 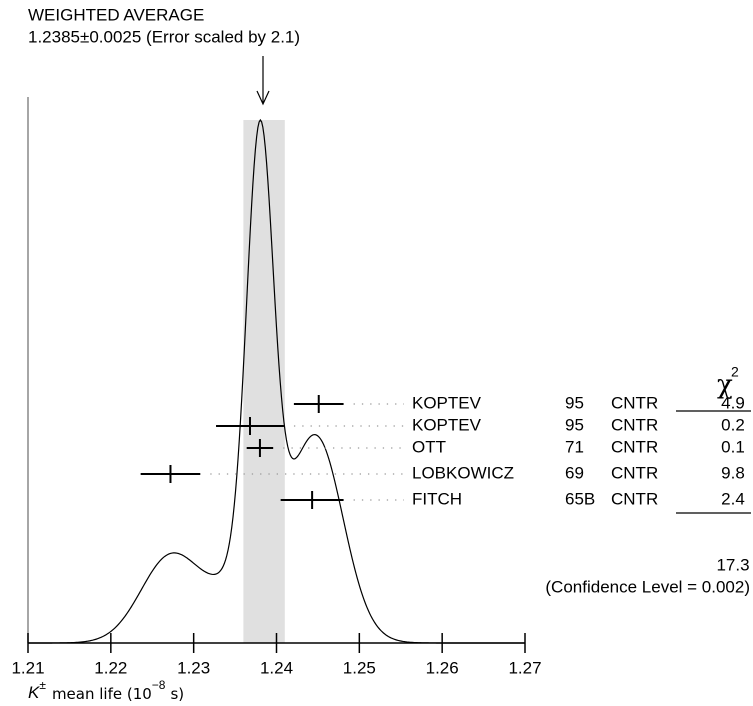 What do you see at coordinates (164, 36) in the screenshot?
I see `chart-subtitle: 1.2385±0.0025 (Error scaled by 2.1)` at bounding box center [164, 36].